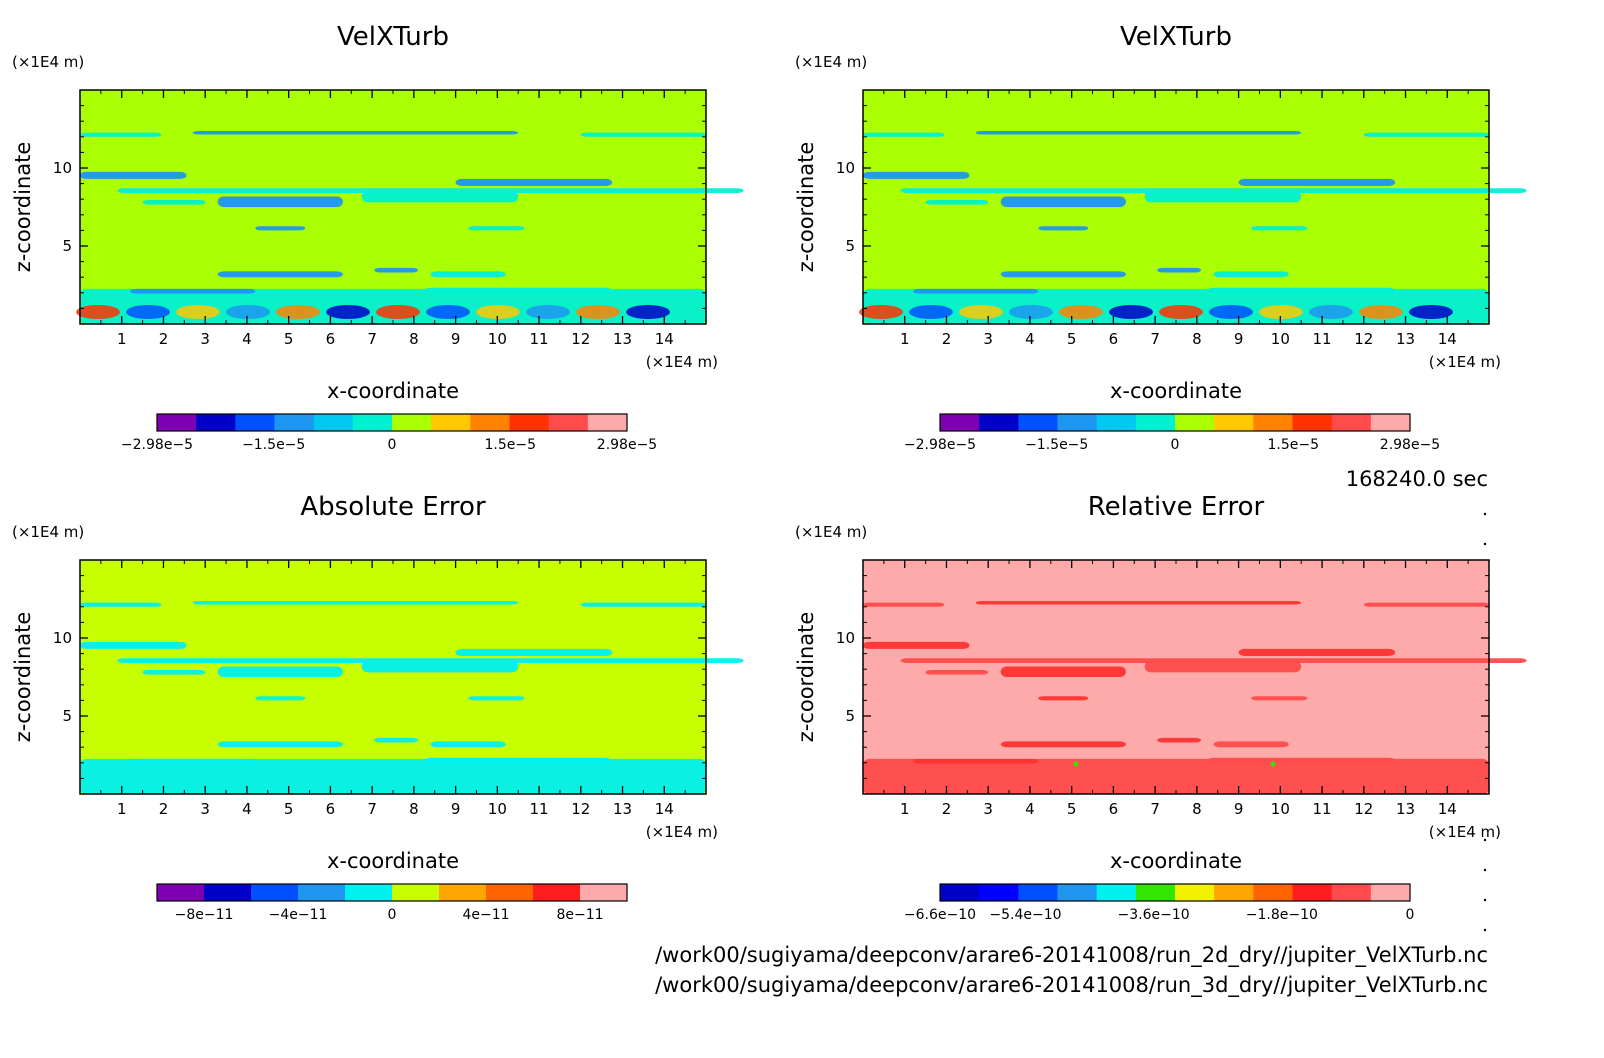 This screenshot has width=1604, height=1058. What do you see at coordinates (1465, 362) in the screenshot?
I see `x-unit-label: (×1E4 m)` at bounding box center [1465, 362].